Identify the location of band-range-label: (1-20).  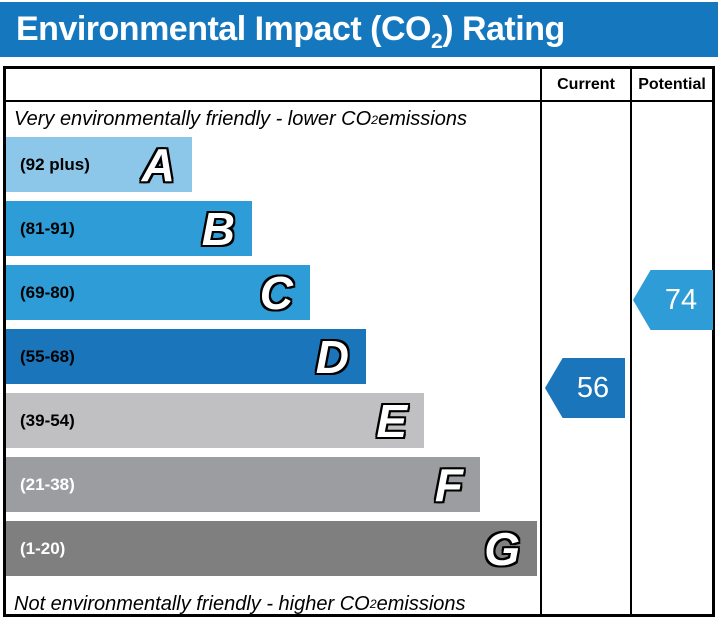
(43, 548).